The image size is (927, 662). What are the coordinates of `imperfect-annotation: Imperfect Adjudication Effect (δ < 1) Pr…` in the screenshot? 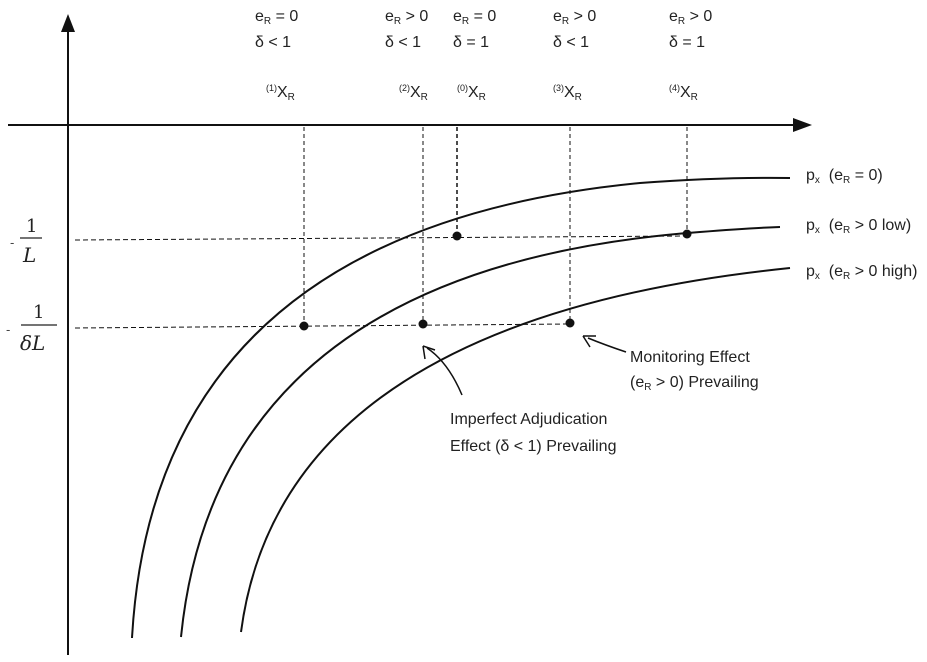 It's located at (533, 433).